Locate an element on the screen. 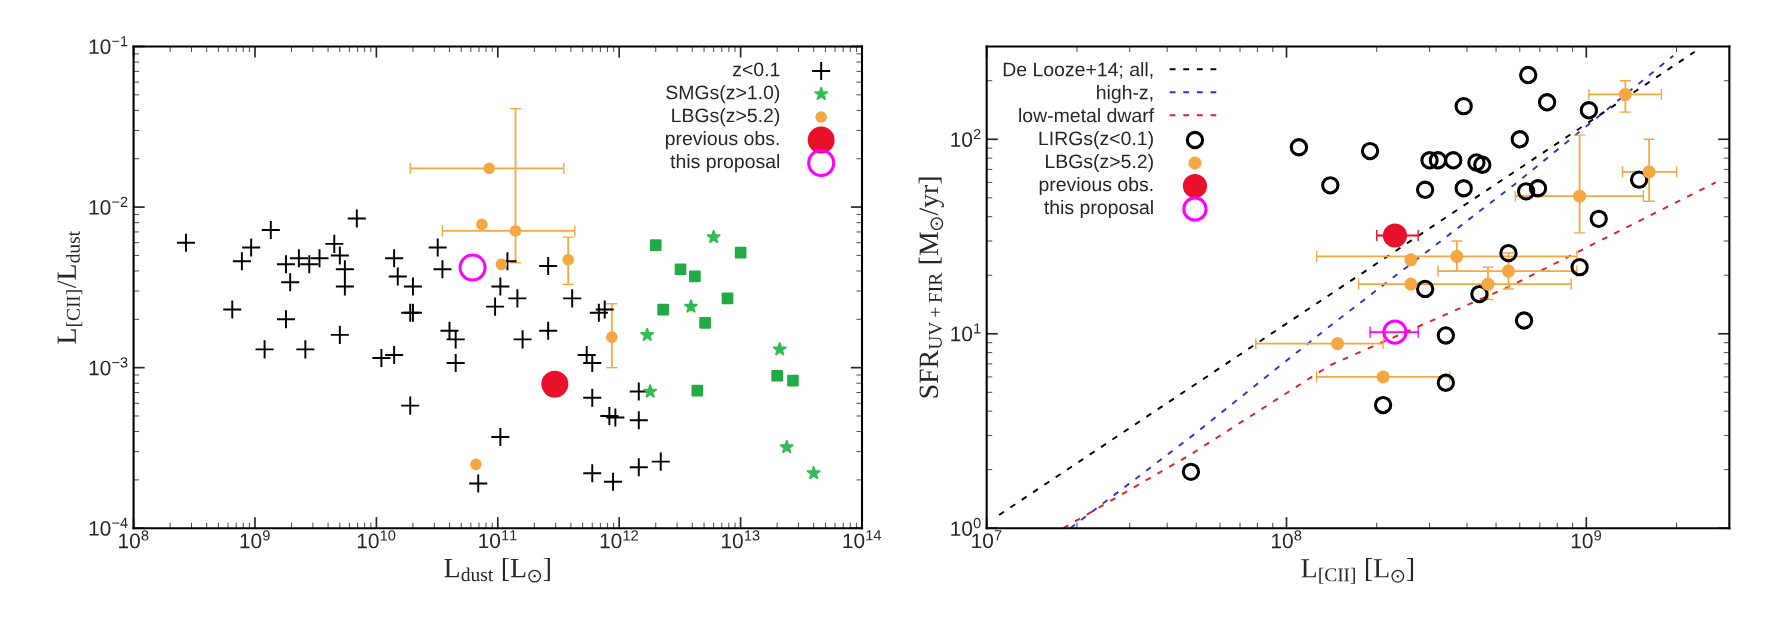  x-tick-label: 10$^{12}$ is located at coordinates (619, 539).